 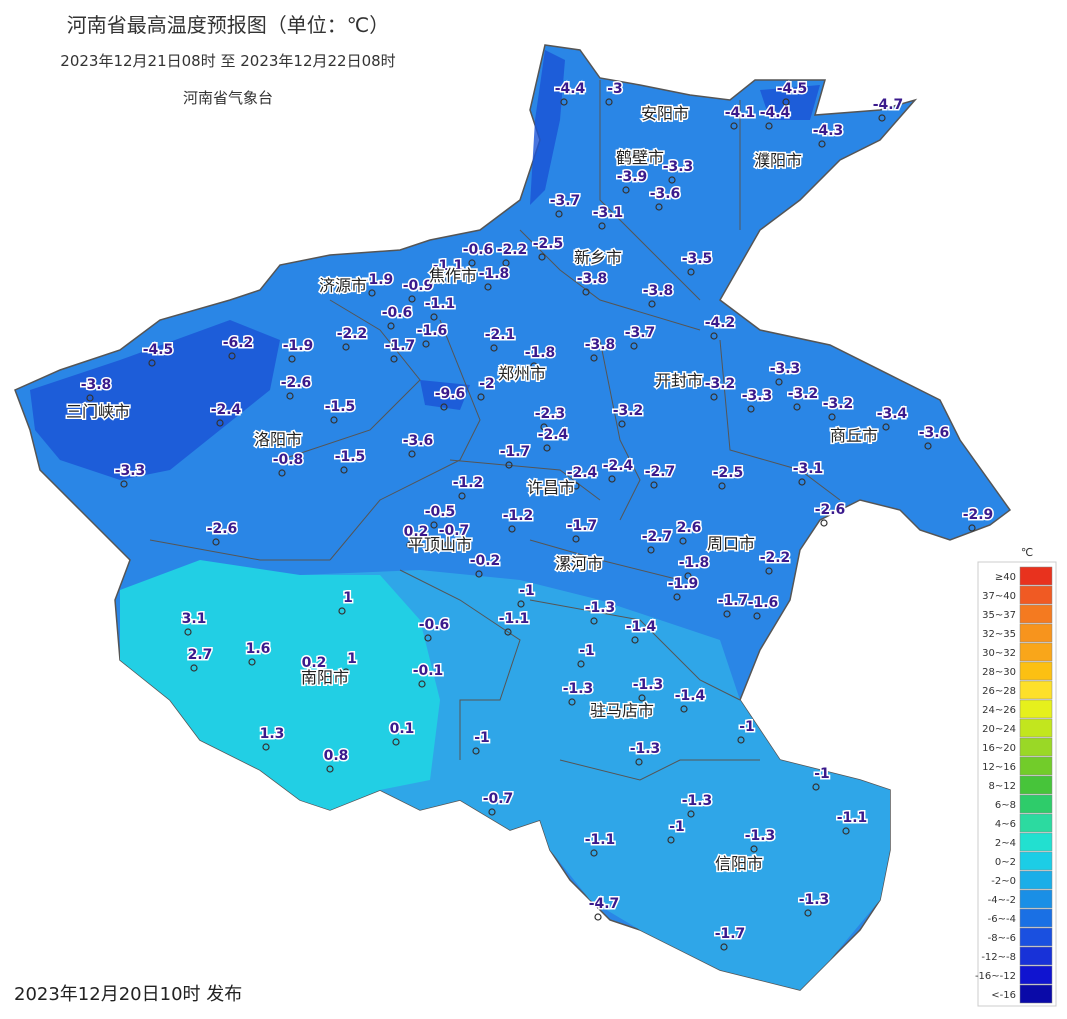 What do you see at coordinates (272, 734) in the screenshot?
I see `station-value: 1.3` at bounding box center [272, 734].